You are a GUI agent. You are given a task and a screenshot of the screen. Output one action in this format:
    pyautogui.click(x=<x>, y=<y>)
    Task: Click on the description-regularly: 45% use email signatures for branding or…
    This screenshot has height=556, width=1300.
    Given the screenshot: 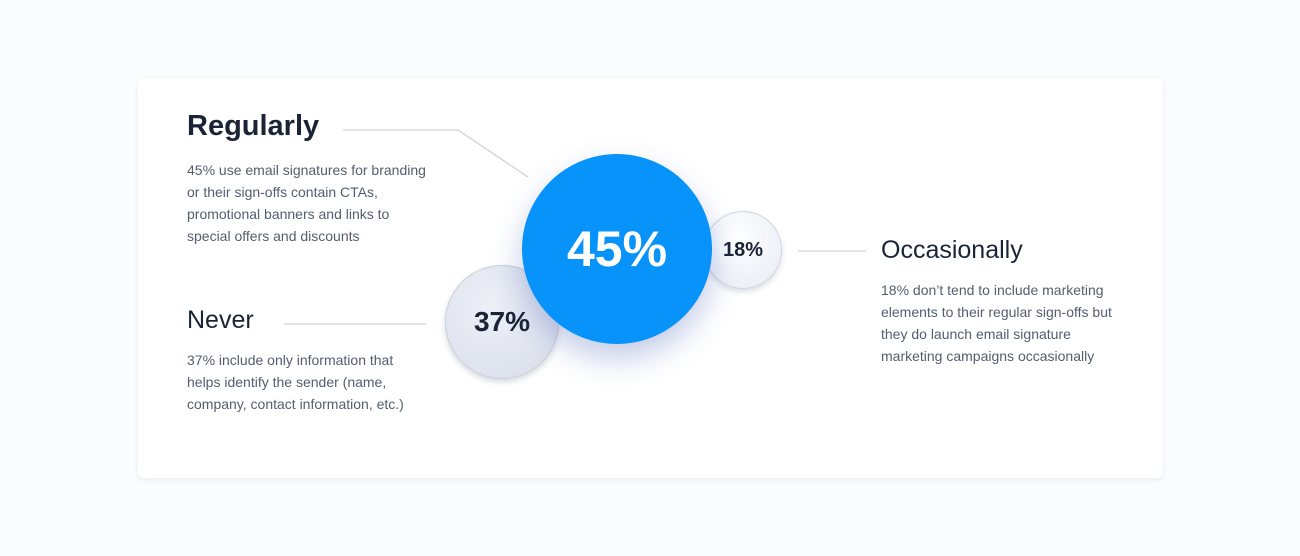 What is the action you would take?
    pyautogui.click(x=306, y=203)
    